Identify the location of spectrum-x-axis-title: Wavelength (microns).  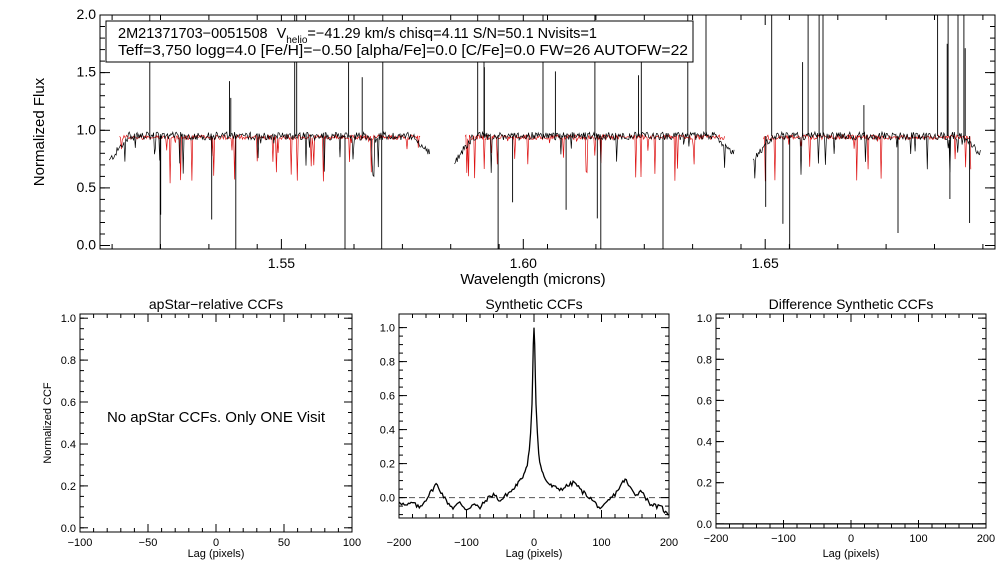
(532, 279).